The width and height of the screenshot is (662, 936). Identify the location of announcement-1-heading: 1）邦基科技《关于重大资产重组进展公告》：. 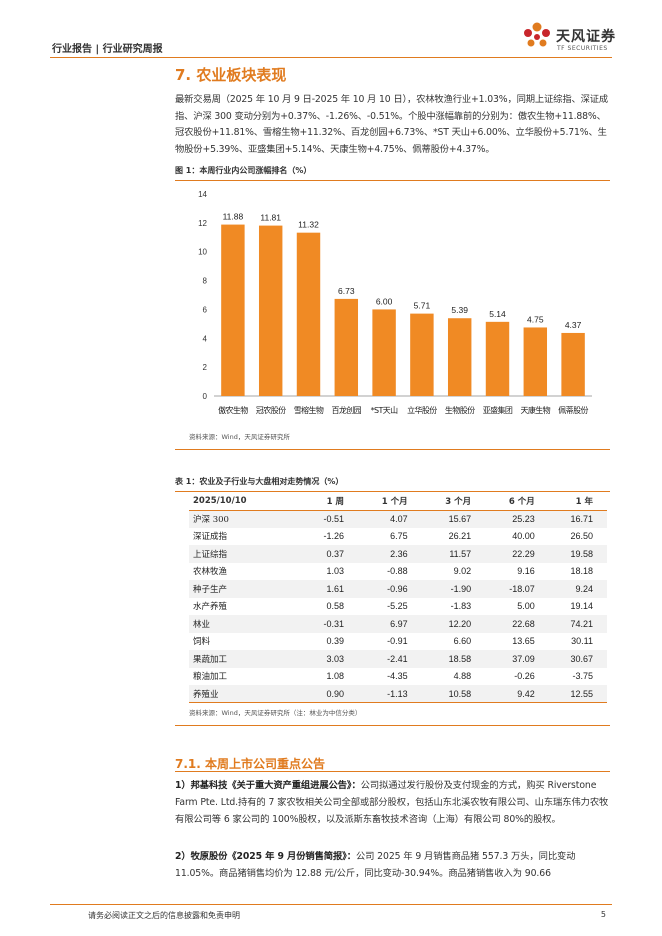
(268, 785).